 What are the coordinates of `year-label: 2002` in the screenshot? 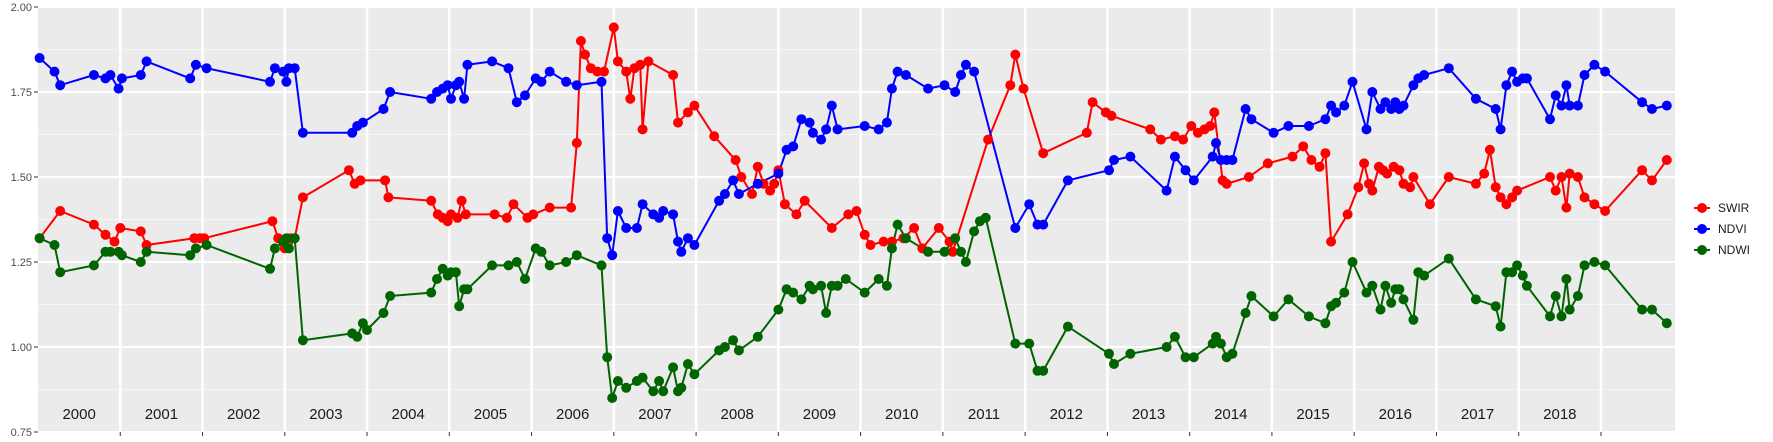 It's located at (243, 414).